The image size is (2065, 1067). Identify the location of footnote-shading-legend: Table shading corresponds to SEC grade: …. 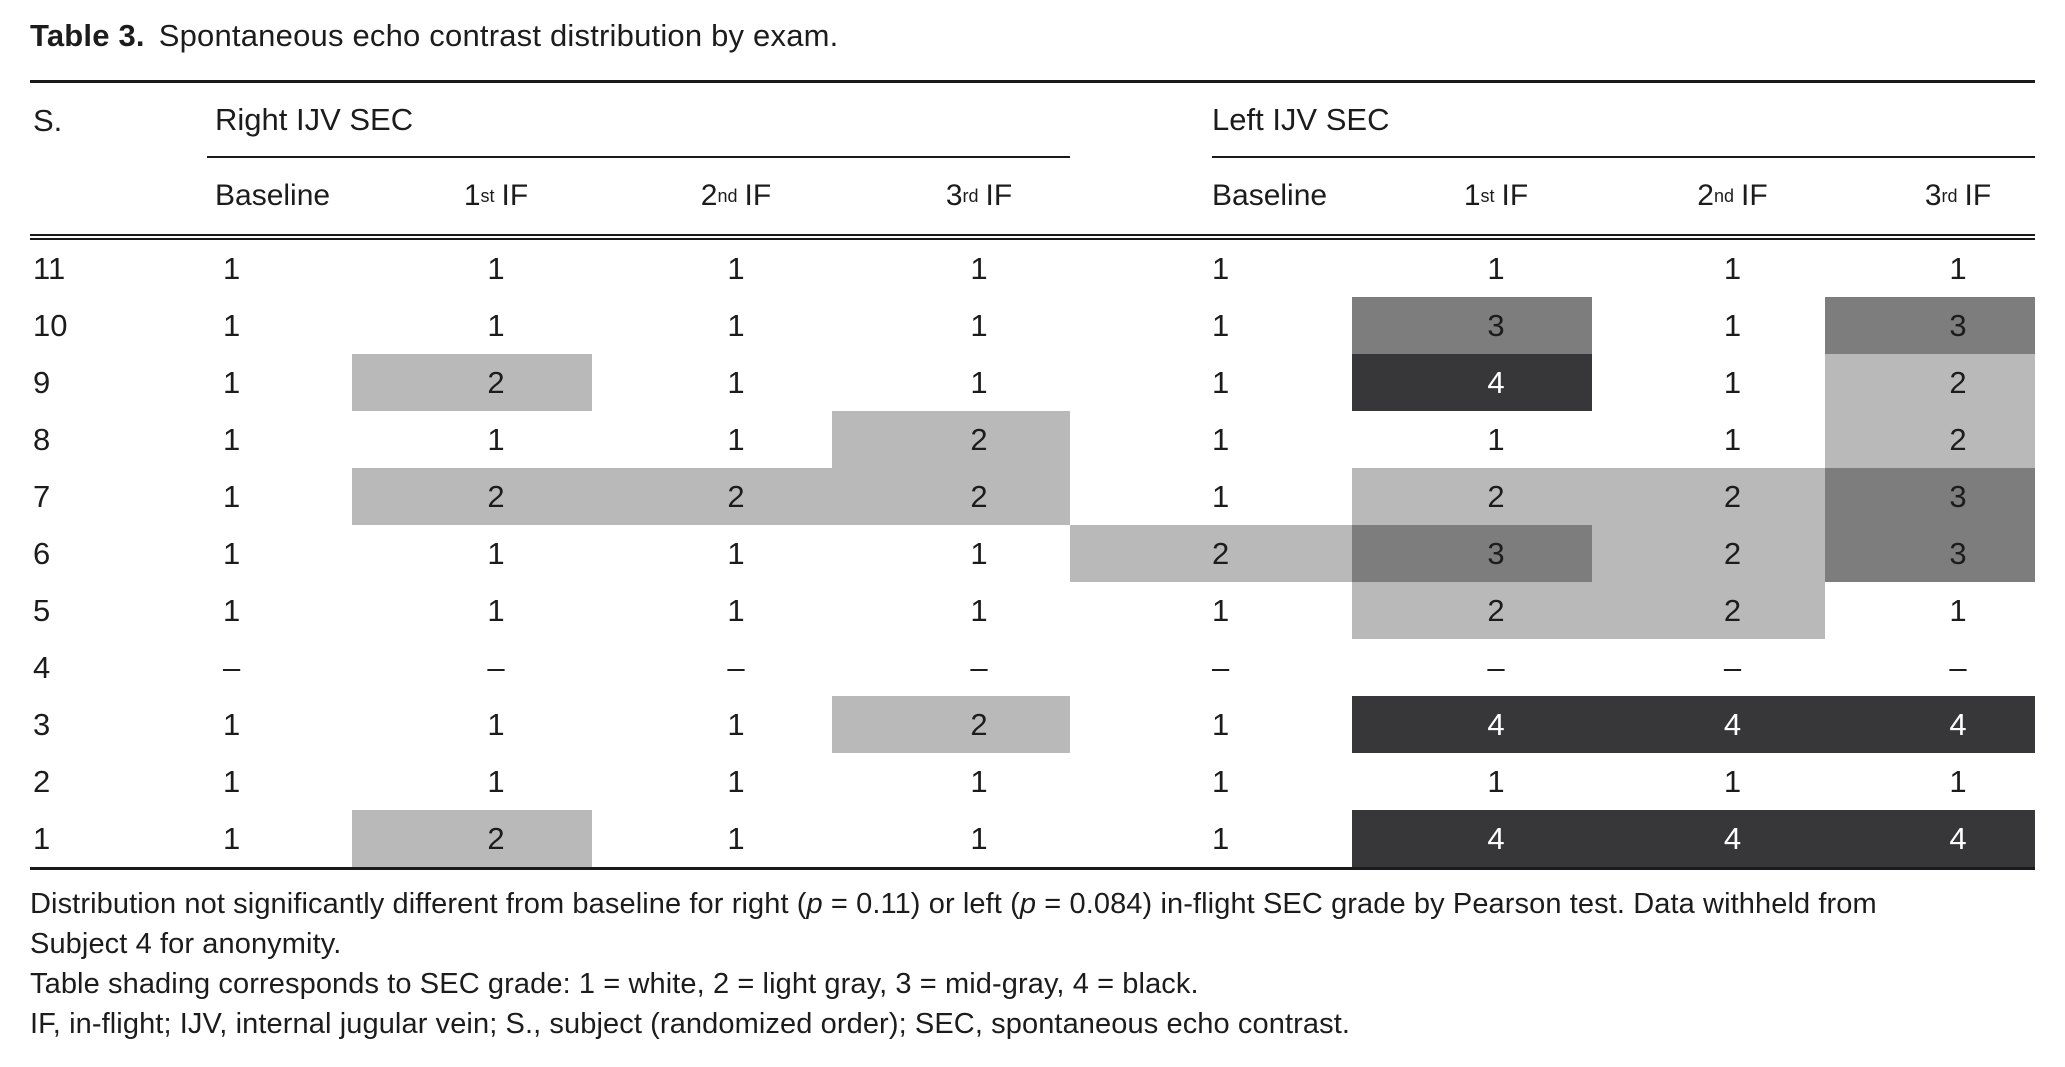
(614, 984).